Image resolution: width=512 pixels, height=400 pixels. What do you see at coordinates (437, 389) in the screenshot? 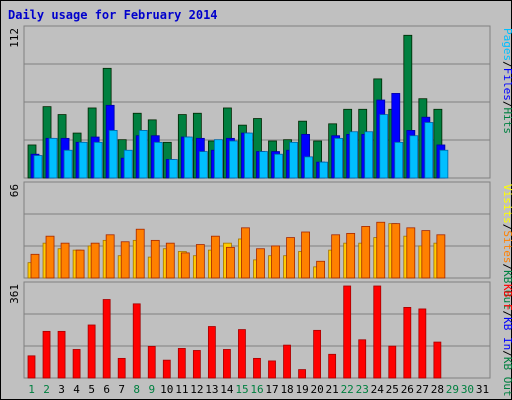
I see `x-tick-day-28: 28` at bounding box center [437, 389].